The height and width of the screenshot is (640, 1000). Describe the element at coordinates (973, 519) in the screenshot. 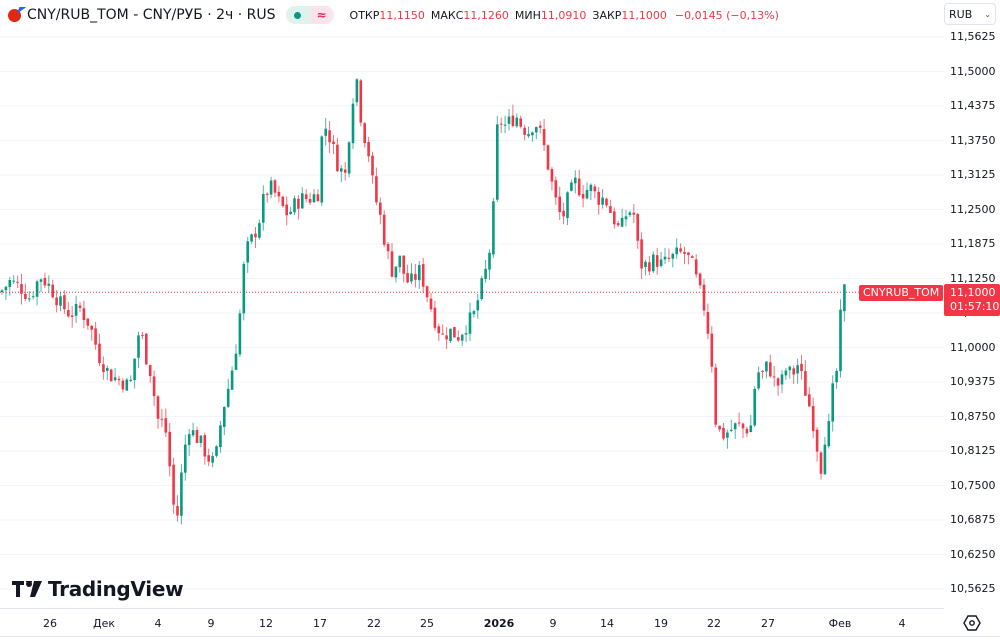

I see `price-tick-label: 10,6875` at that location.